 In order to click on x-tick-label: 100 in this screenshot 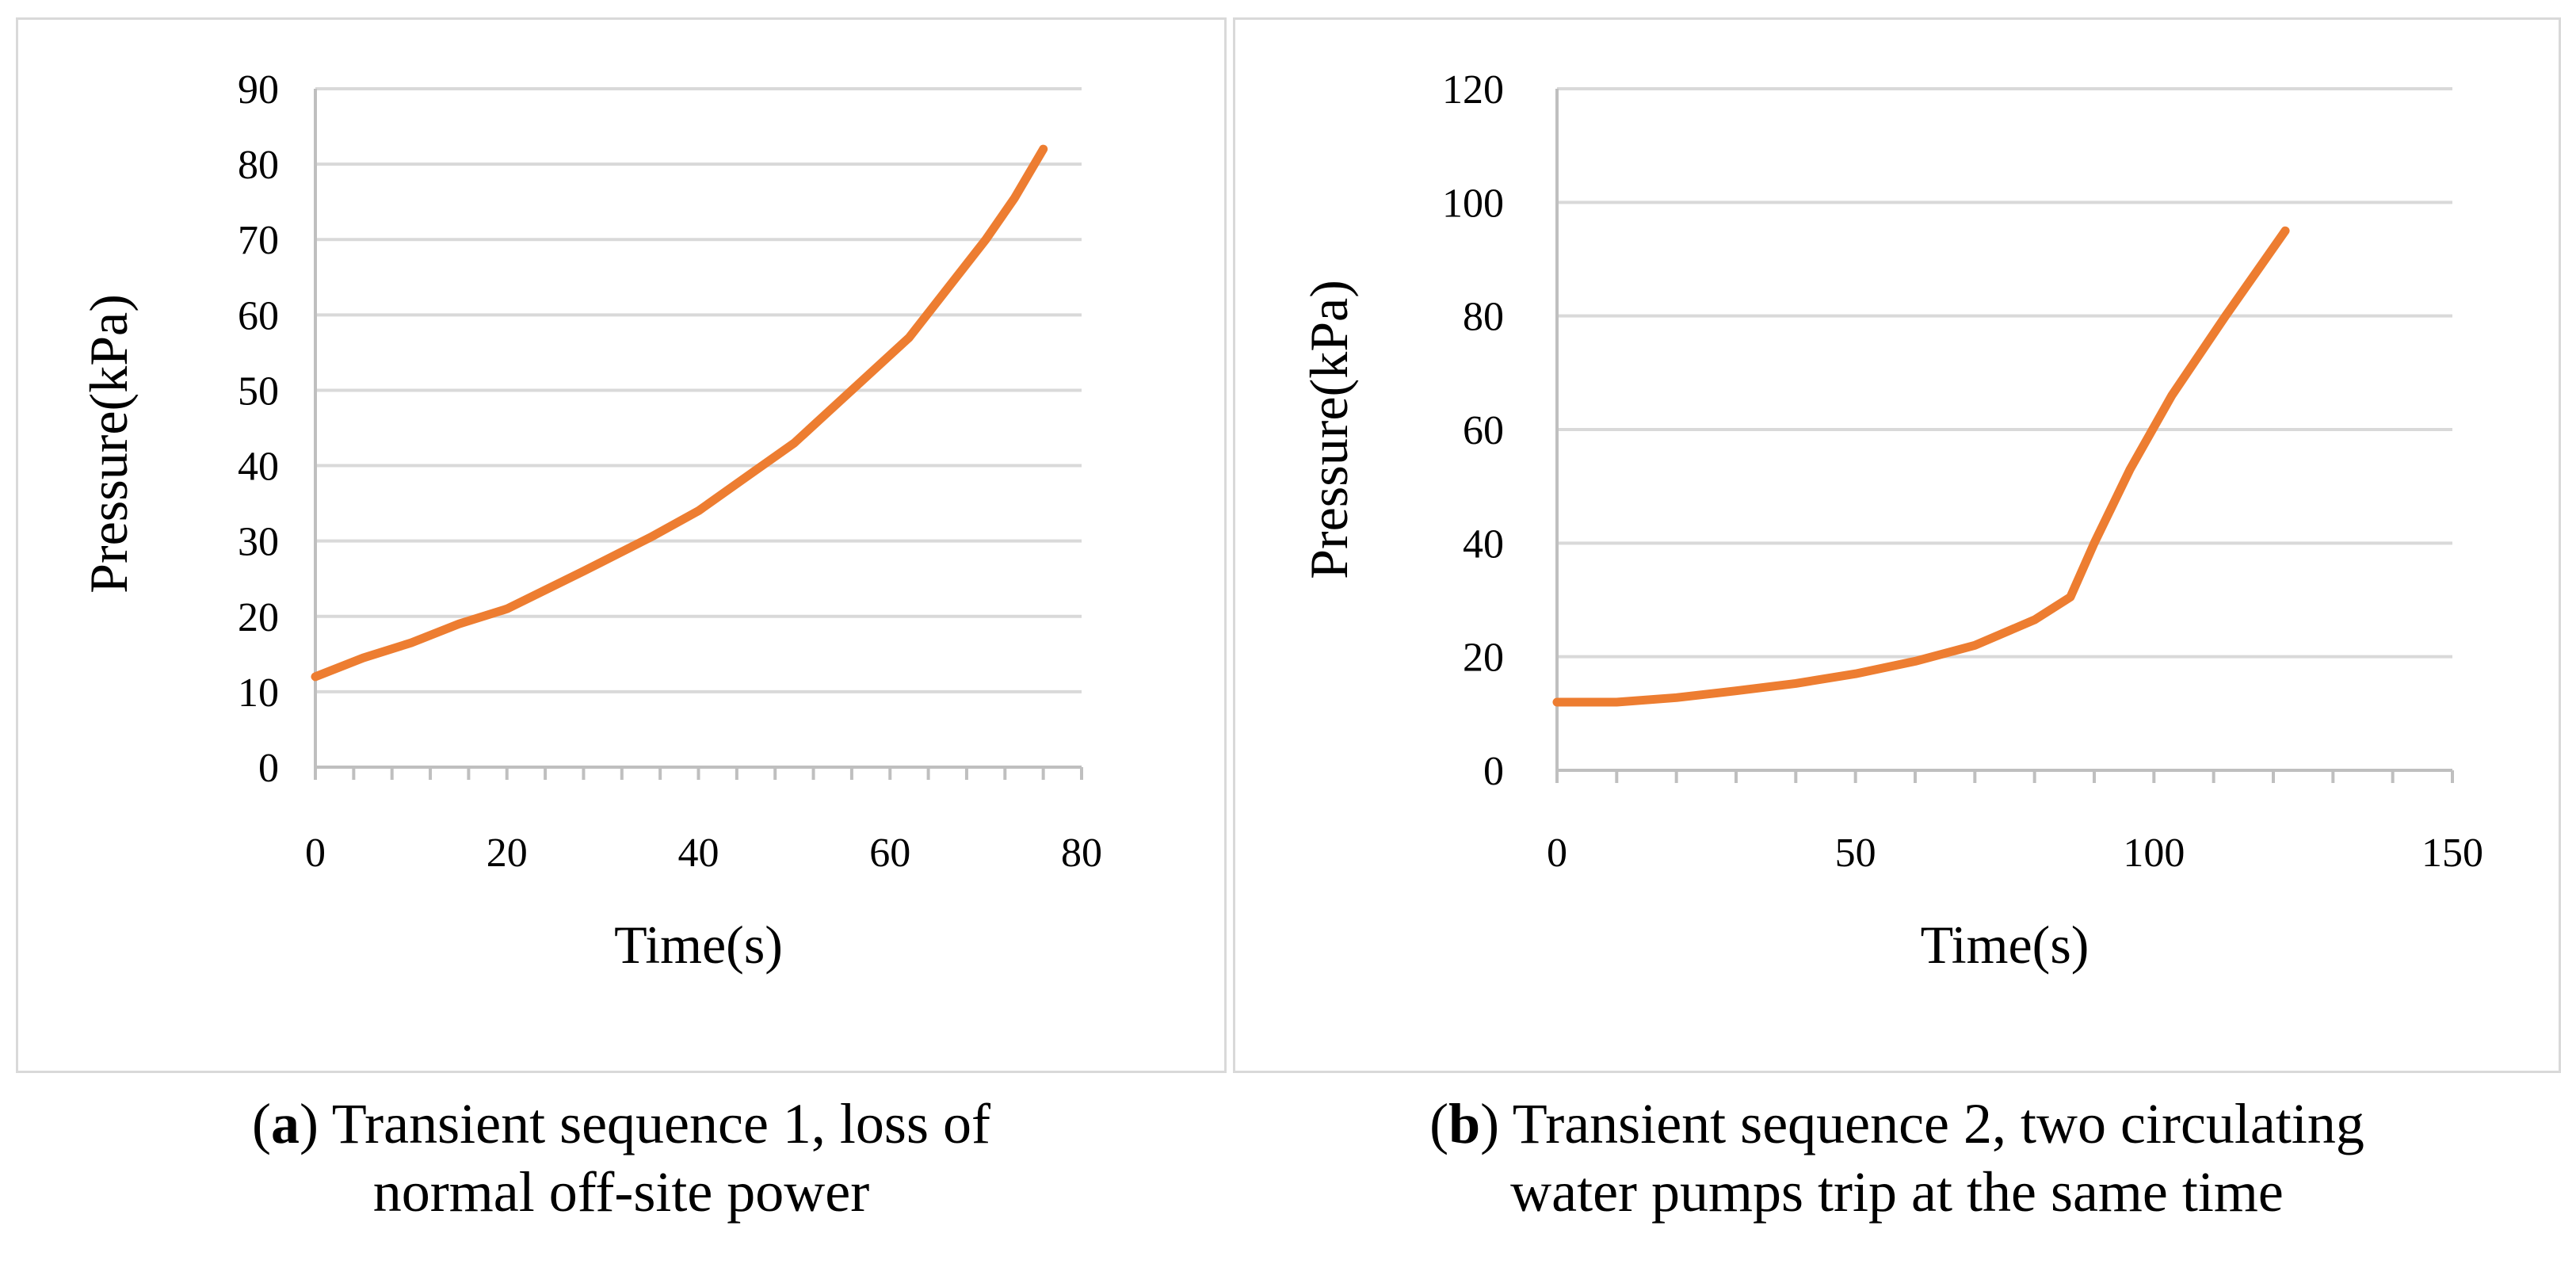, I will do `click(2154, 853)`.